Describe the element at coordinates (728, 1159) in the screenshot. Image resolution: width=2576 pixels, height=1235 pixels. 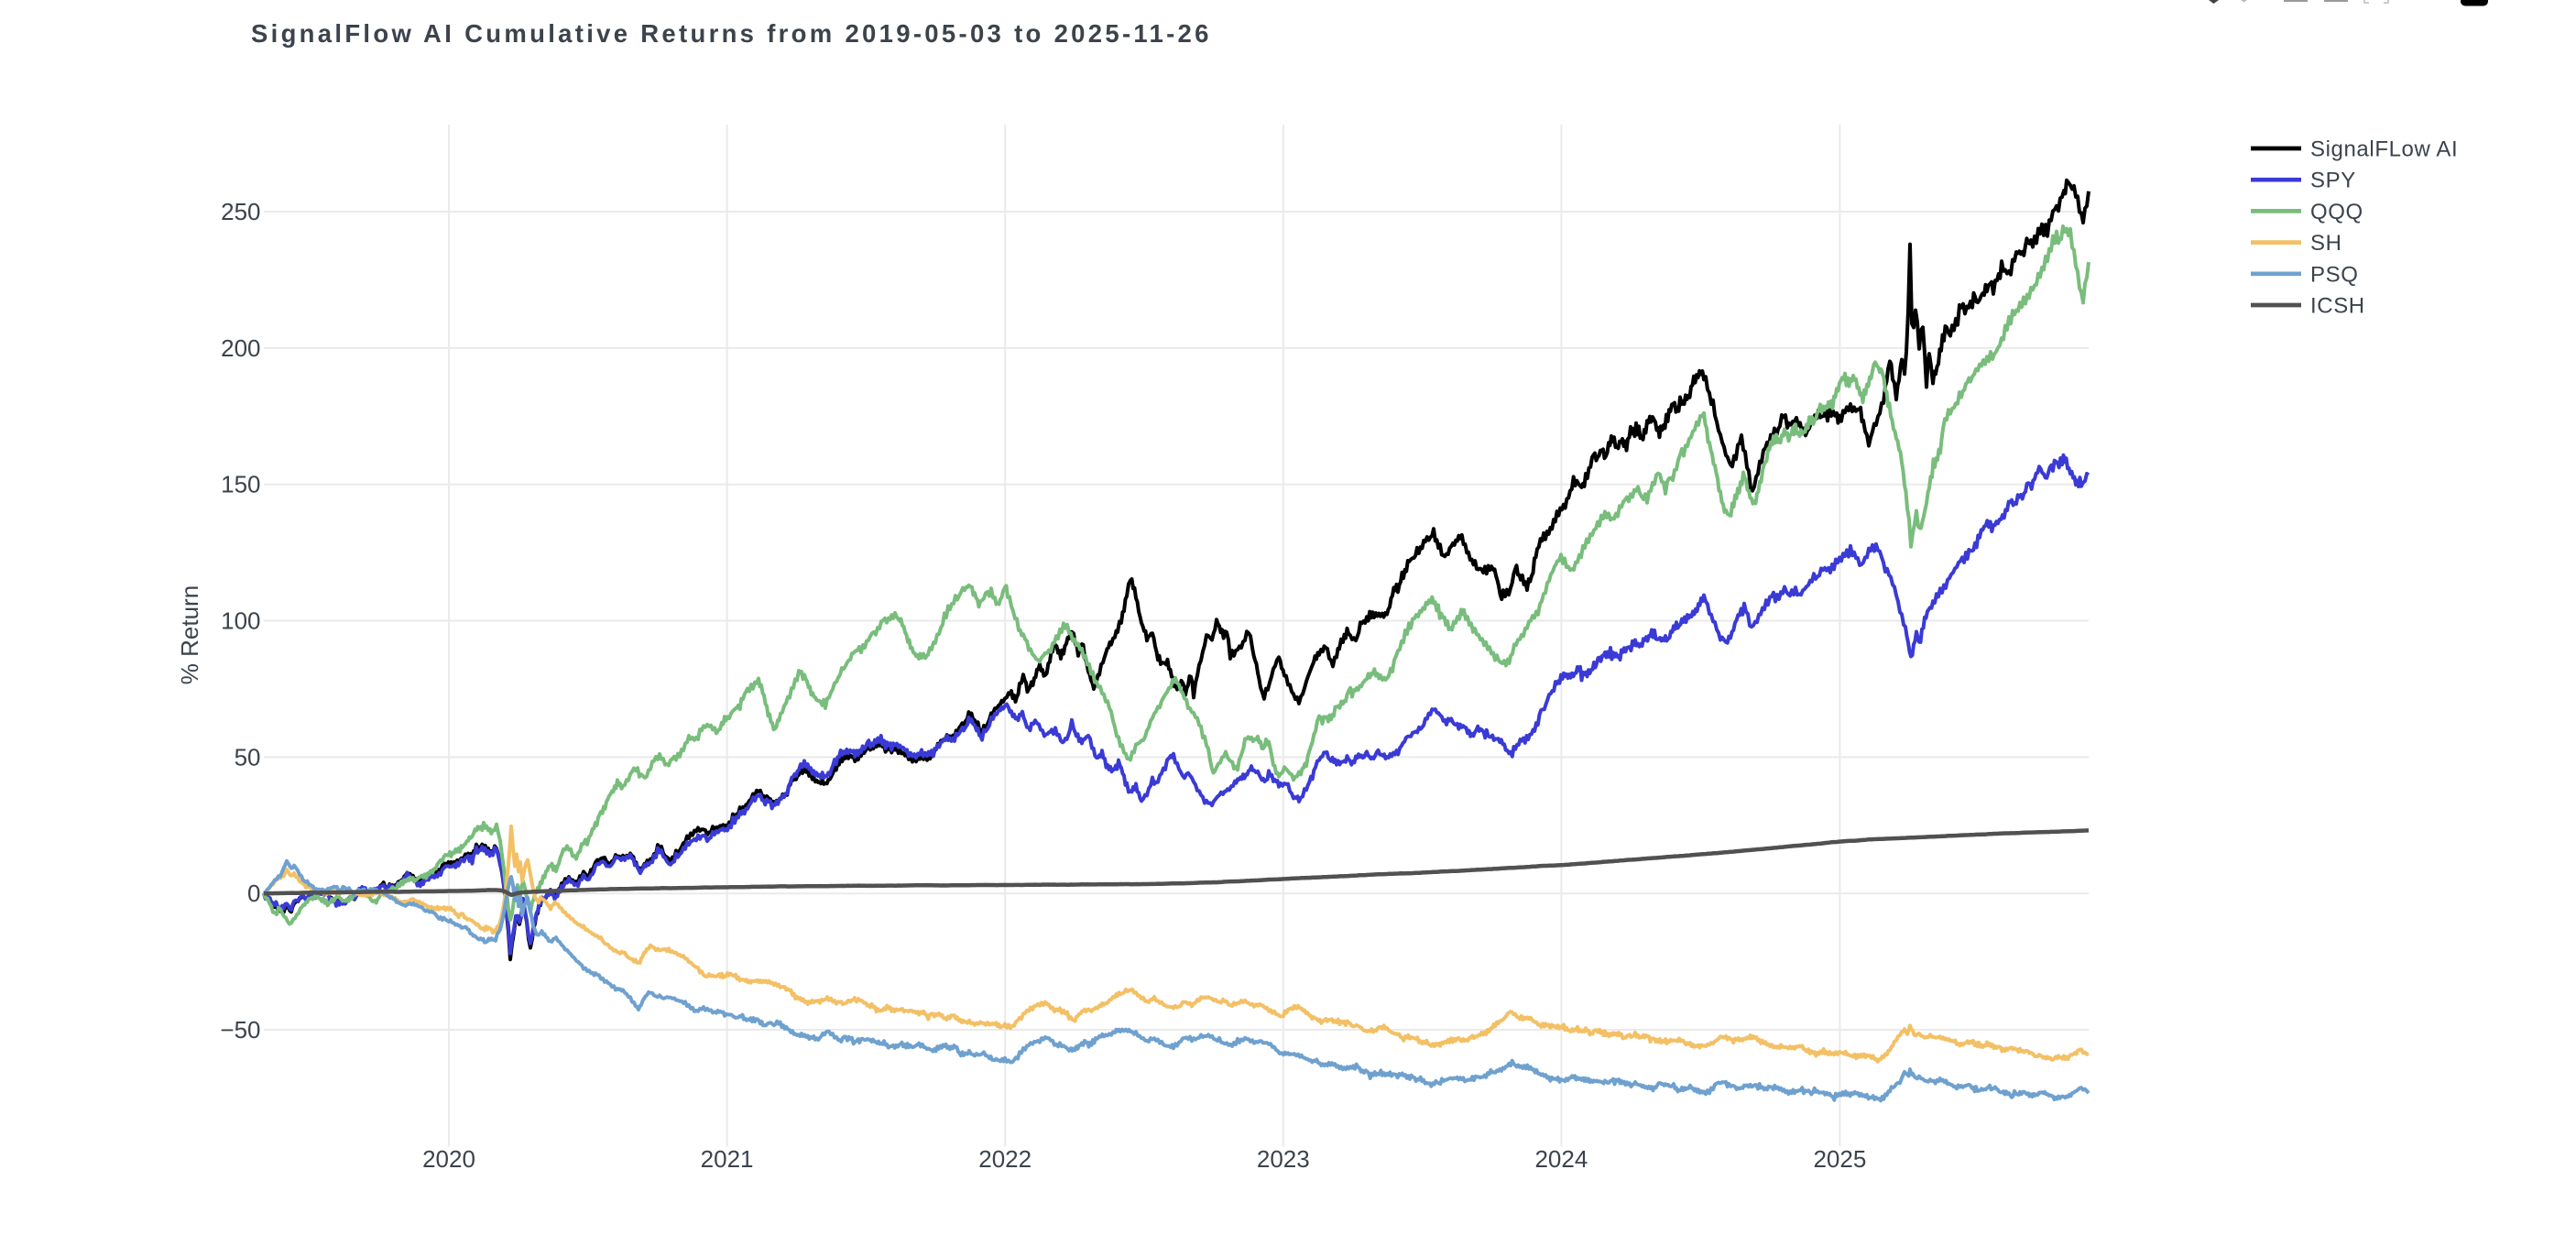
I see `svg-text: 2021` at that location.